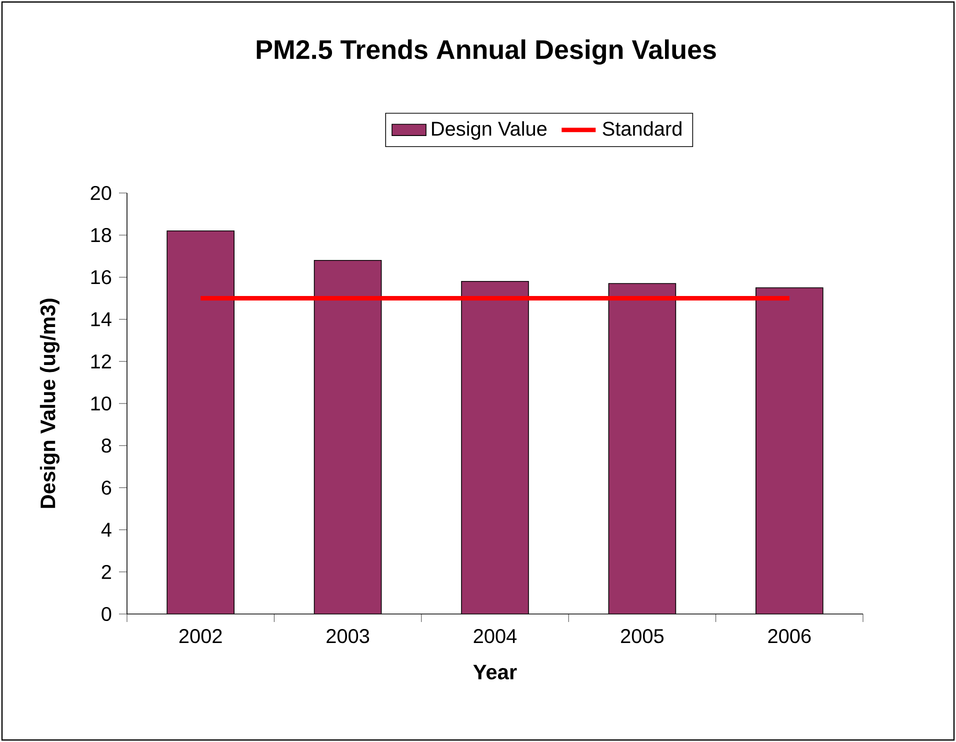 The height and width of the screenshot is (742, 956). I want to click on y-tick-label: 16, so click(101, 277).